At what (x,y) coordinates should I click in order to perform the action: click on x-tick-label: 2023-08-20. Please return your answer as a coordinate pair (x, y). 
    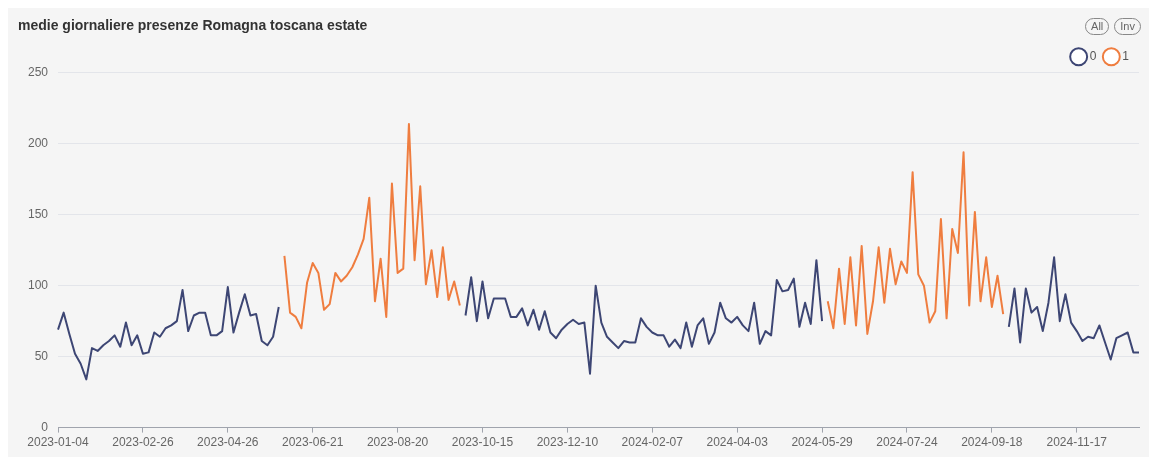
    Looking at the image, I should click on (397, 442).